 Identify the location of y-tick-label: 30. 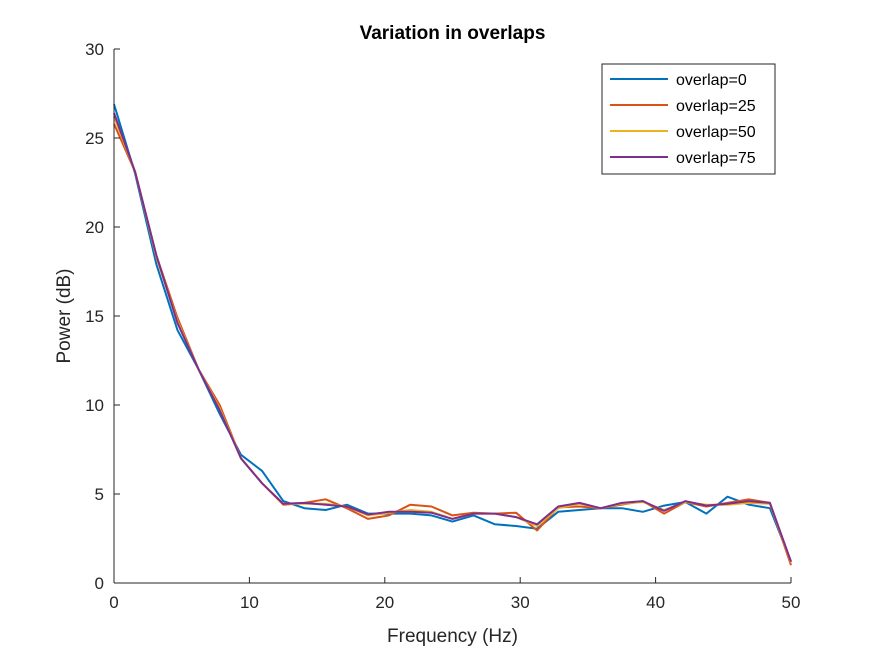
(94, 49).